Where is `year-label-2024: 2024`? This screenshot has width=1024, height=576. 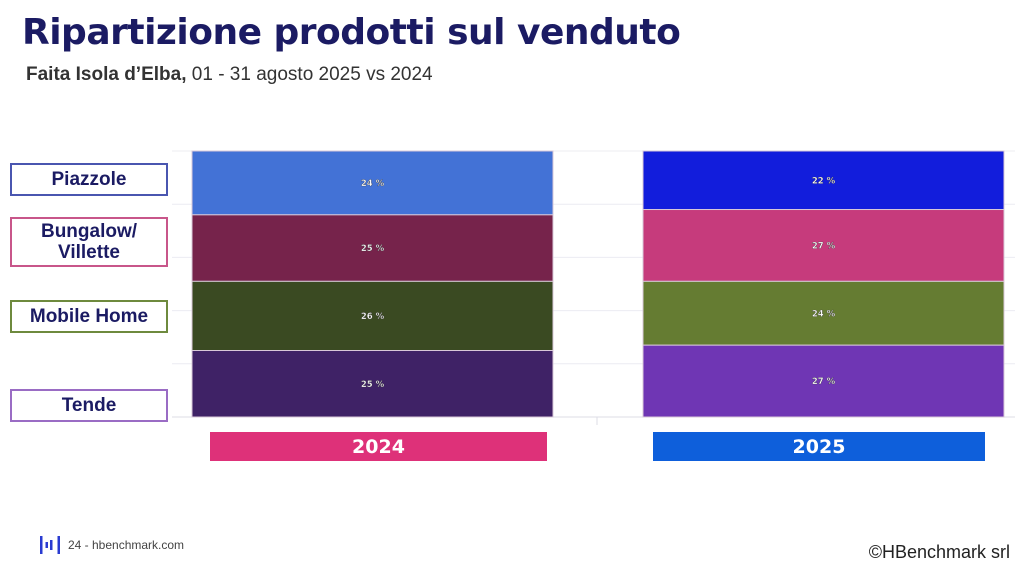
year-label-2024: 2024 is located at coordinates (378, 446).